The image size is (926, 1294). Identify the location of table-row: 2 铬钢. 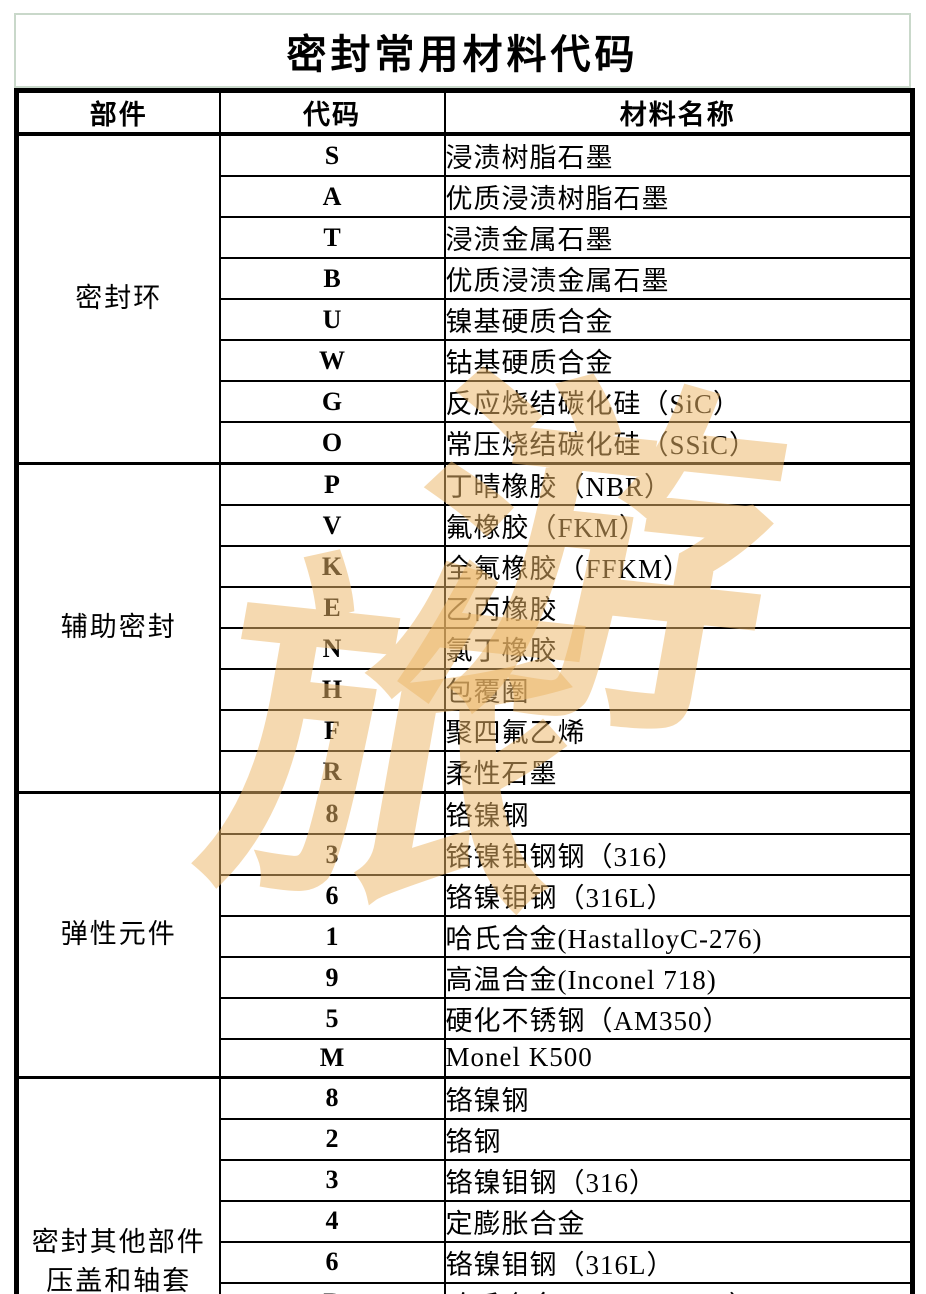
(465, 1138).